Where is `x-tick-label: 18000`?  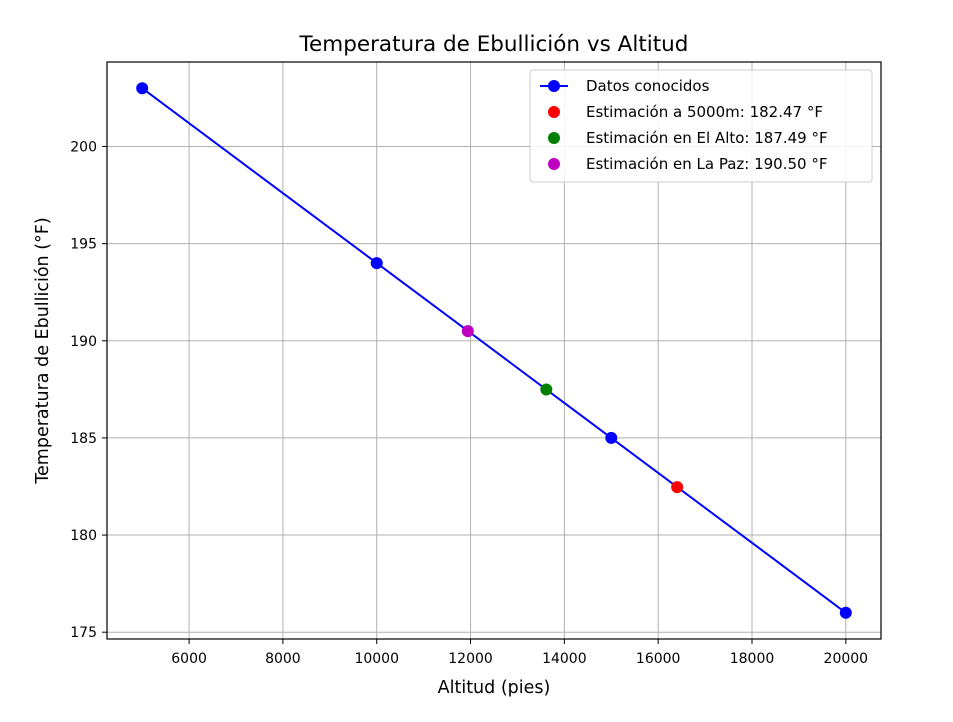
x-tick-label: 18000 is located at coordinates (752, 659).